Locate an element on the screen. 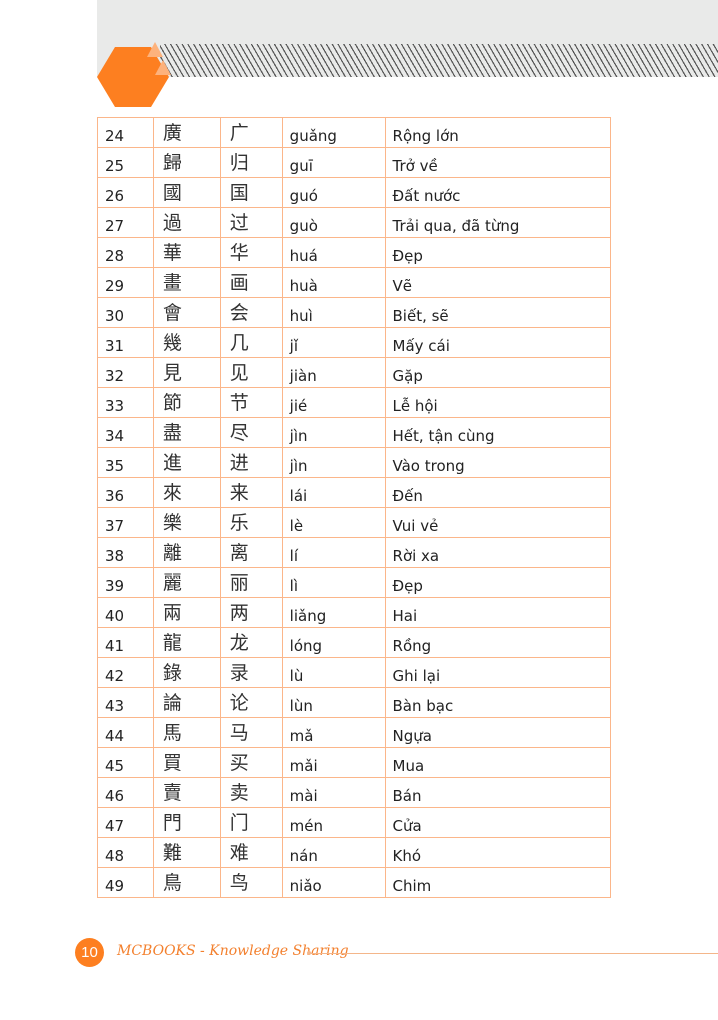 The width and height of the screenshot is (718, 1020). pinyin-cell: mǎ is located at coordinates (333, 732).